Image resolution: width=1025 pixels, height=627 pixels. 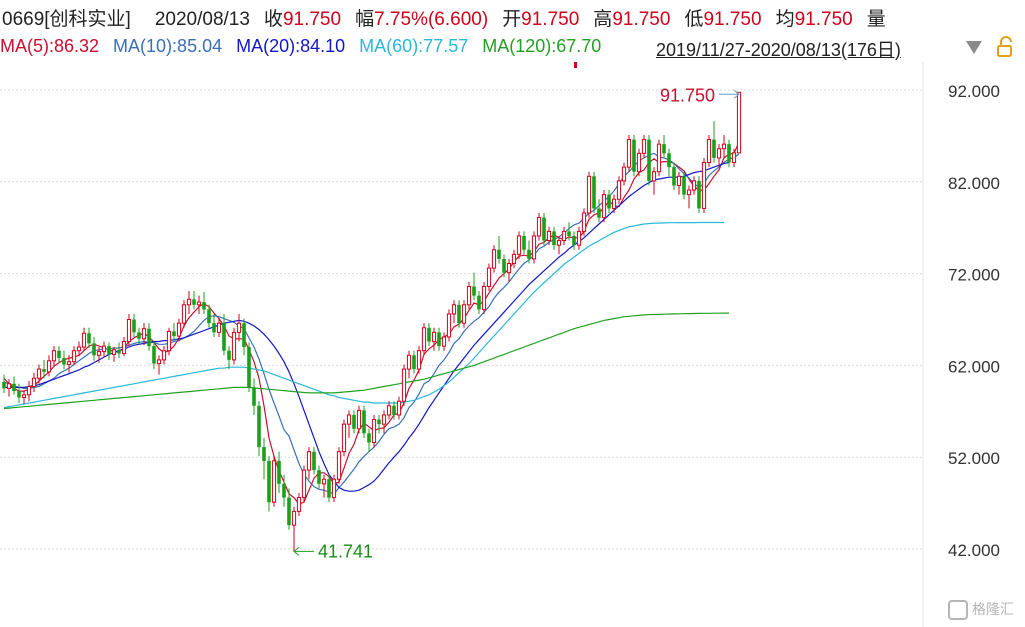 I want to click on ma60-legend: MA(60):77.57, so click(x=414, y=46).